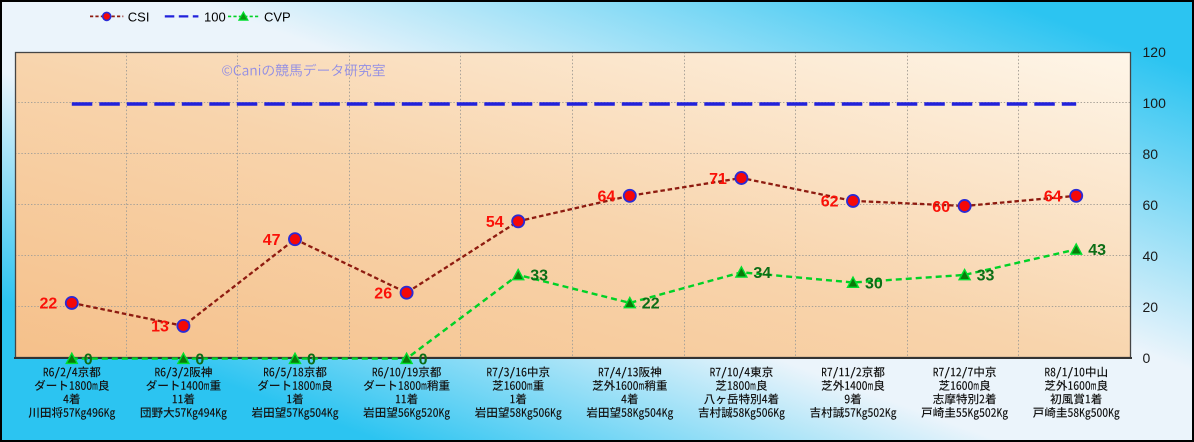 The width and height of the screenshot is (1194, 442). I want to click on svg-text: 80, so click(1151, 154).